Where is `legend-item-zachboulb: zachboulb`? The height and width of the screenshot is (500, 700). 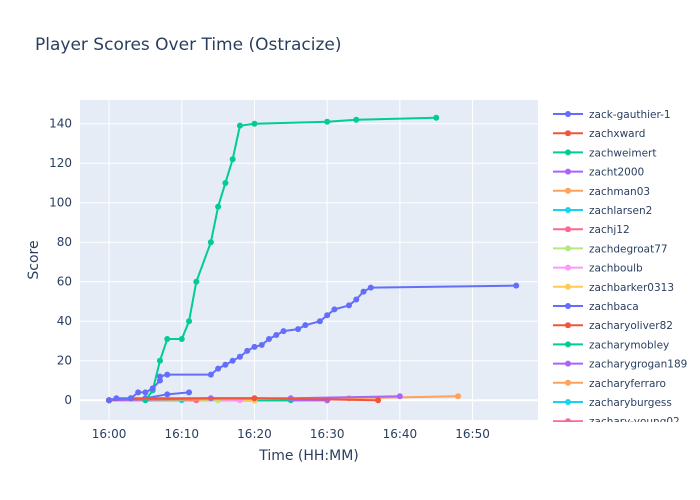
legend-item-zachboulb: zachboulb is located at coordinates (598, 269).